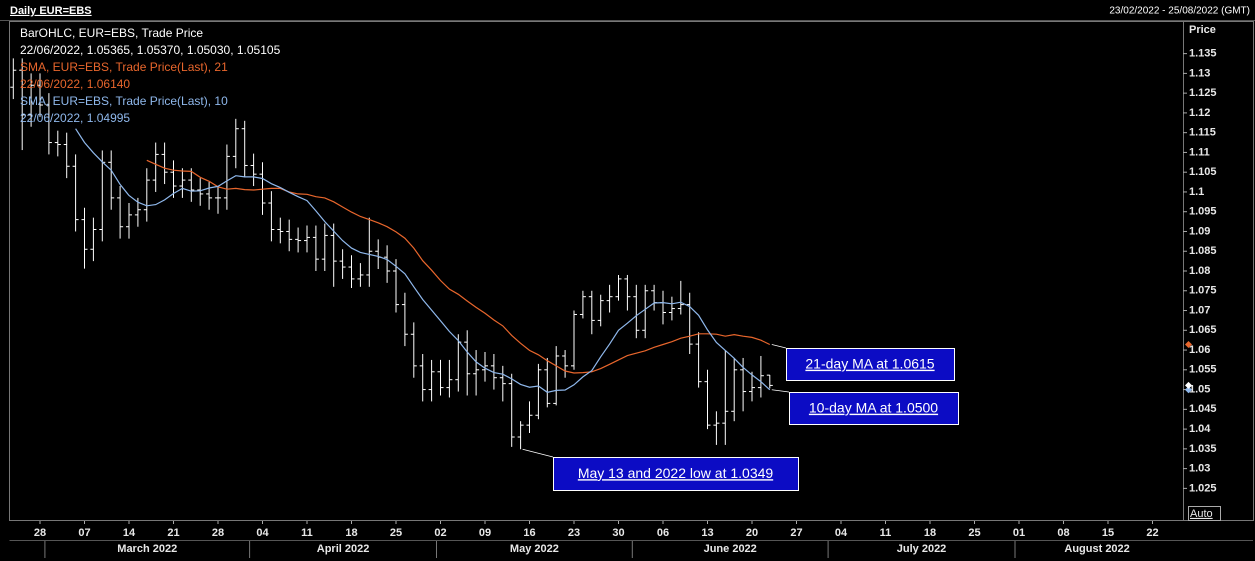  I want to click on annotation-text: 21-day MA at 1.0615, so click(869, 364).